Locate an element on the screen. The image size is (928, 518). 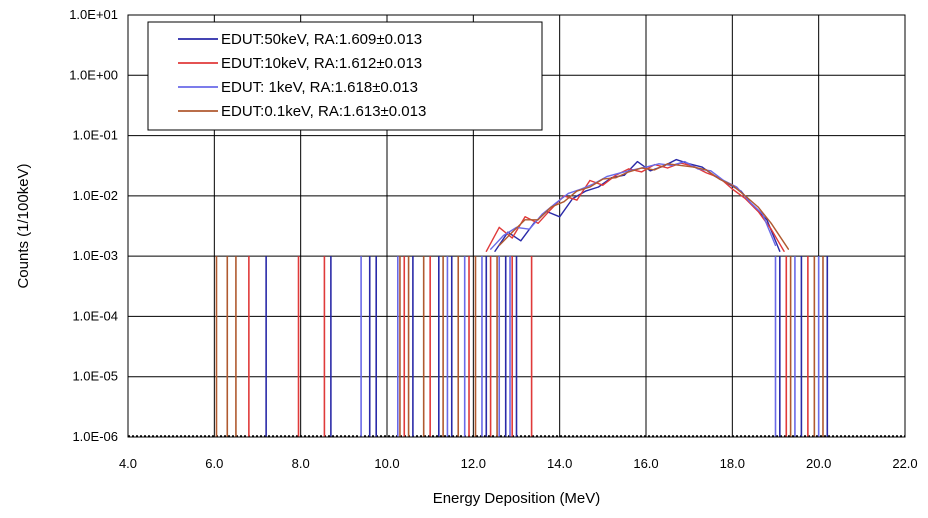
x-tick-label: 18.0 is located at coordinates (732, 463).